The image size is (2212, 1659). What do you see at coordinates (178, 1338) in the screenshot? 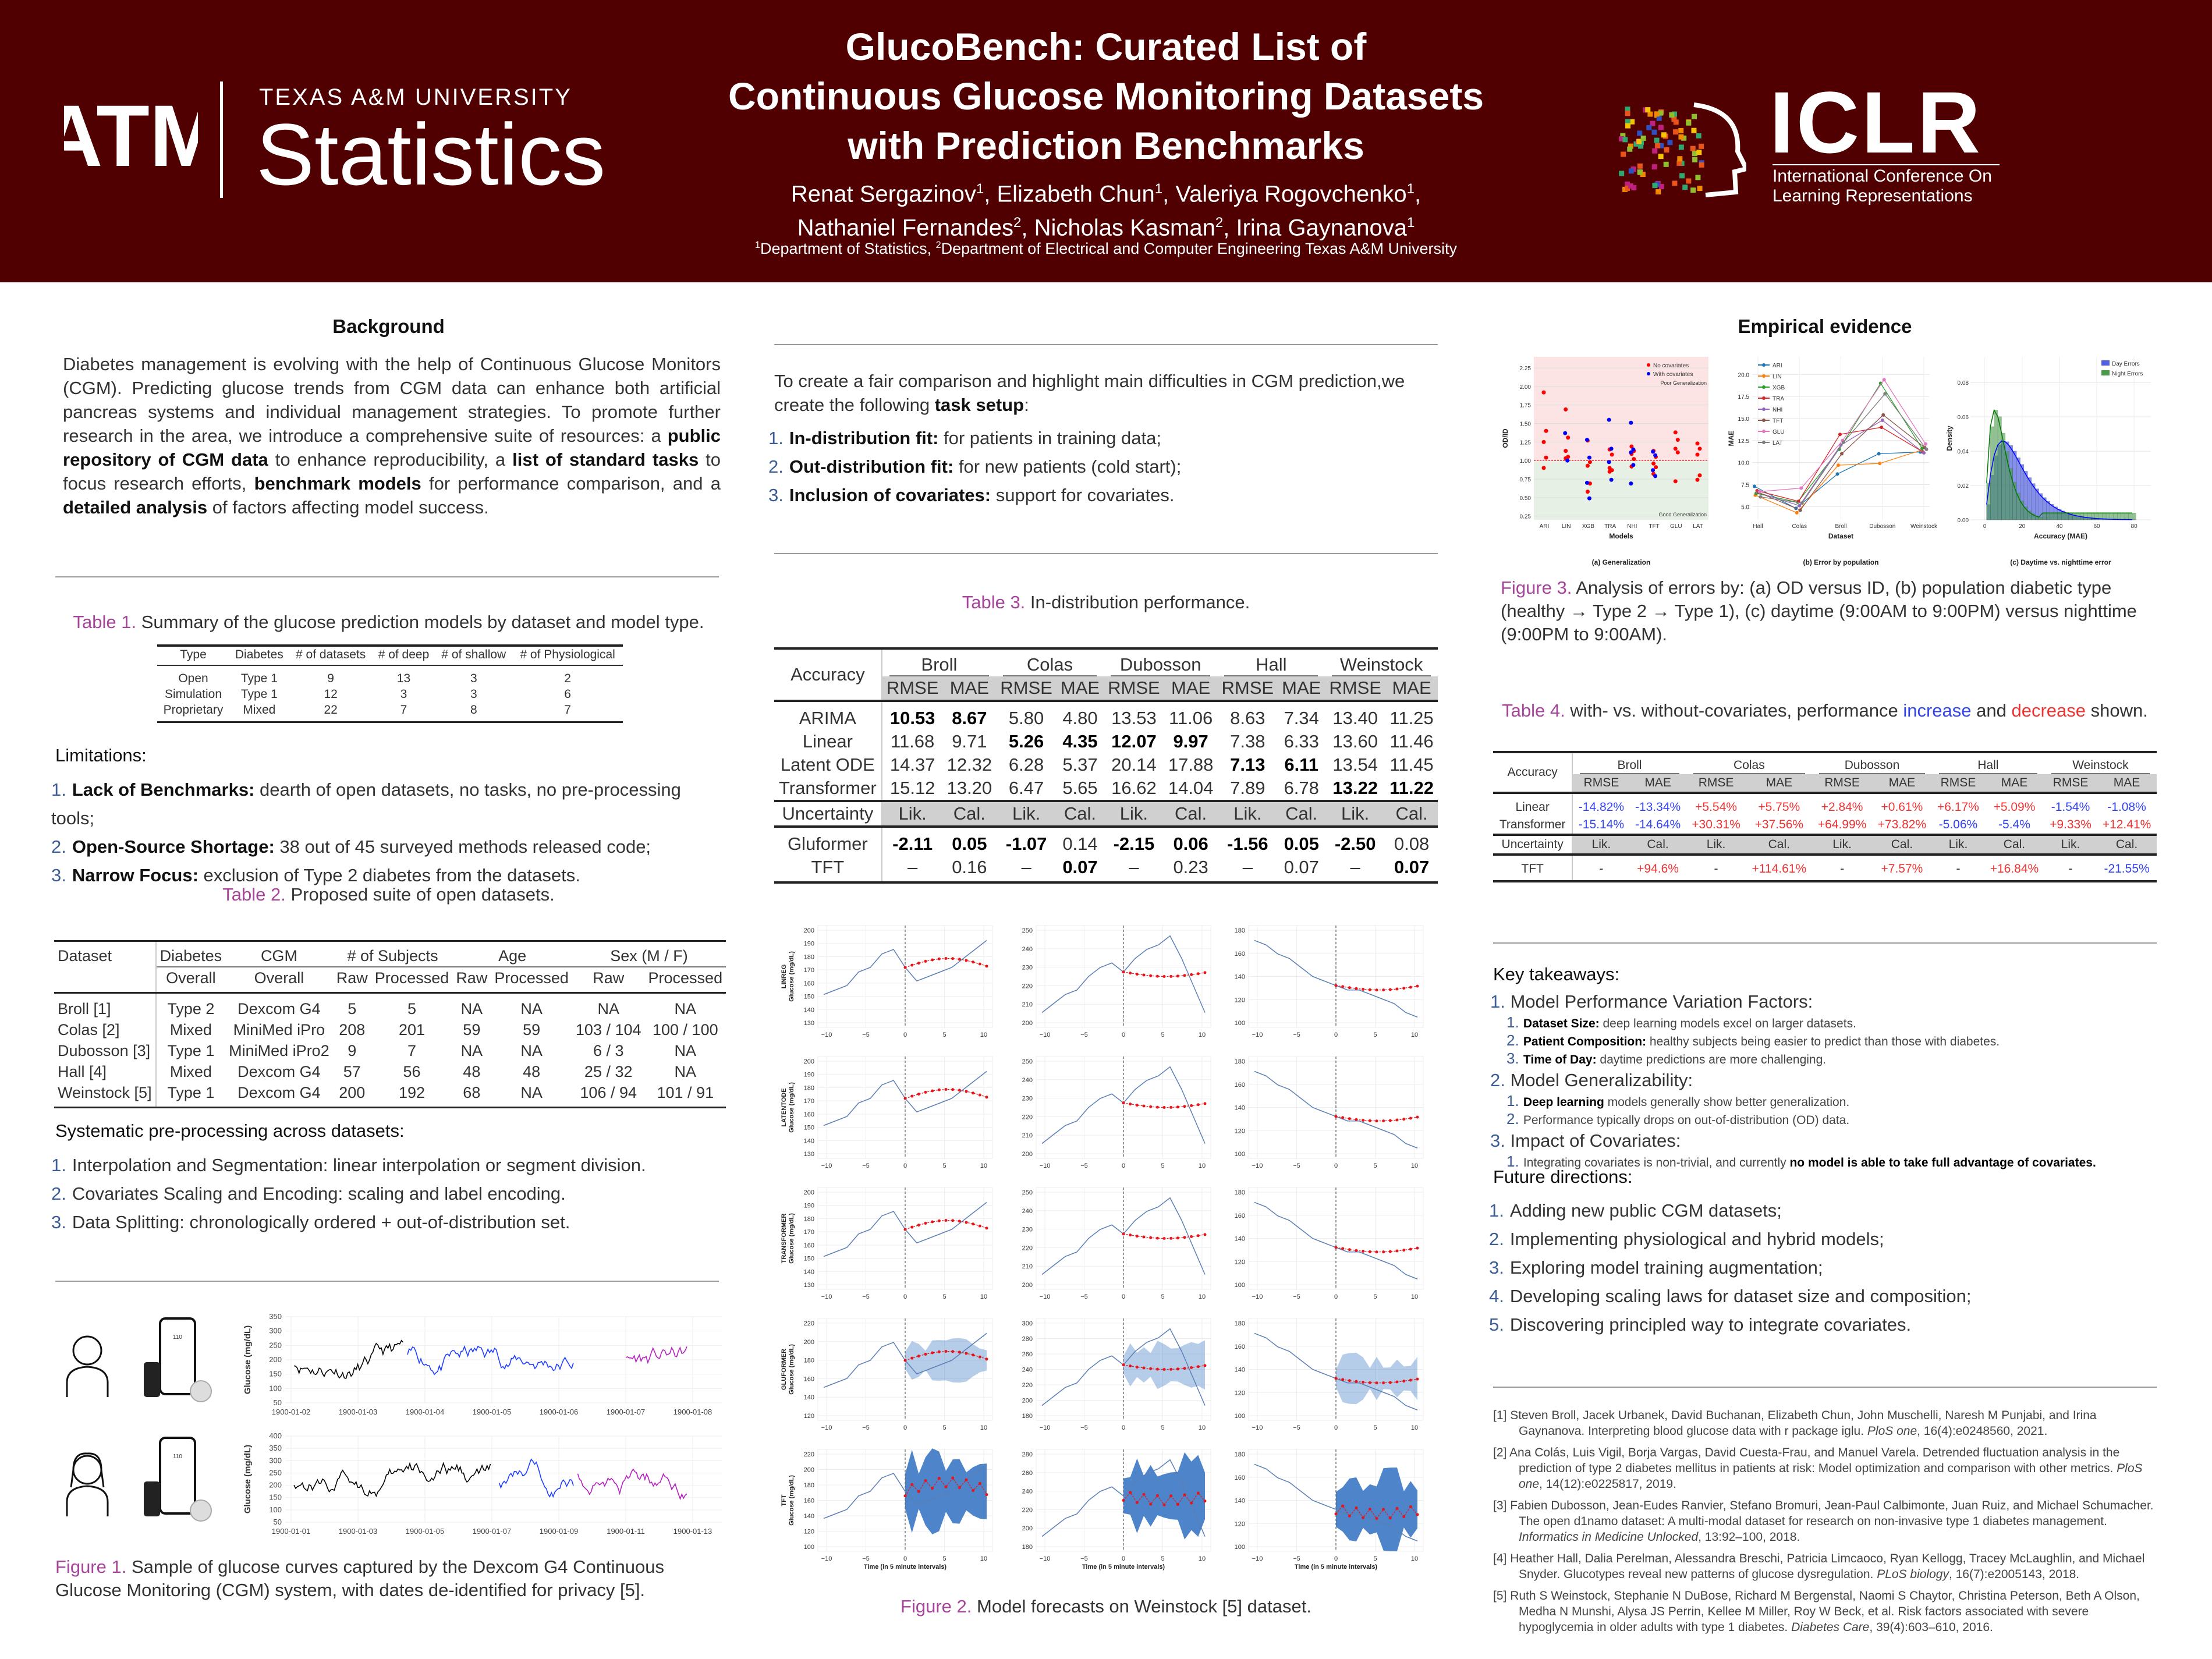
I see `device-reading: 110` at bounding box center [178, 1338].